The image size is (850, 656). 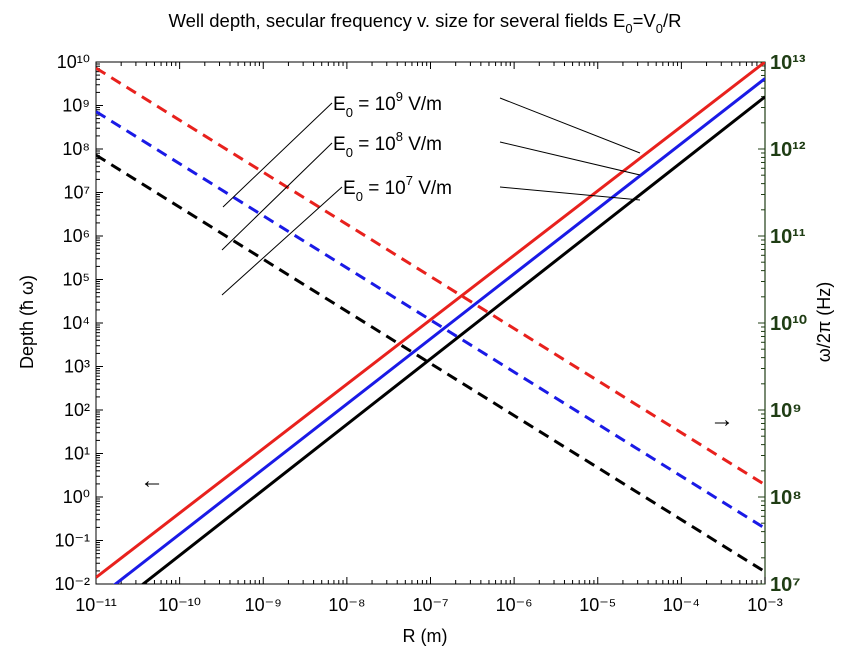 What do you see at coordinates (27, 322) in the screenshot?
I see `y-axis-left-label: Depth (ħ ω)` at bounding box center [27, 322].